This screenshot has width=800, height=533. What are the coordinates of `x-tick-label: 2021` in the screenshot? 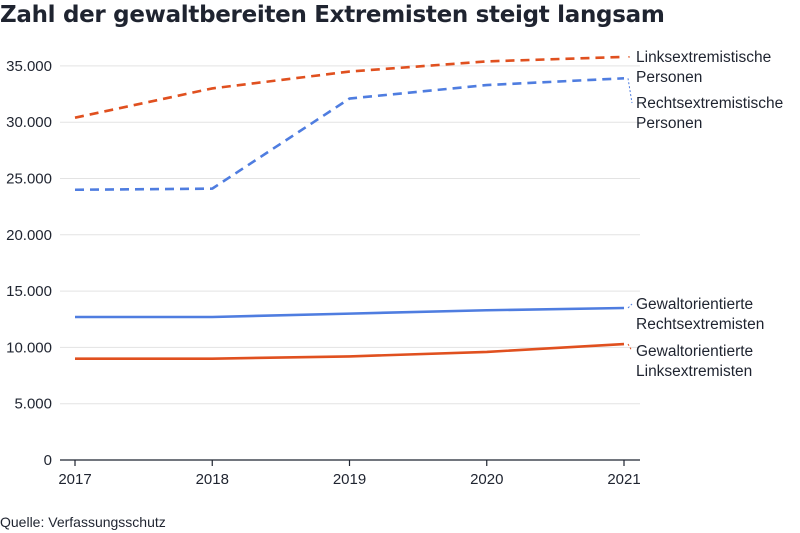 It's located at (623, 479).